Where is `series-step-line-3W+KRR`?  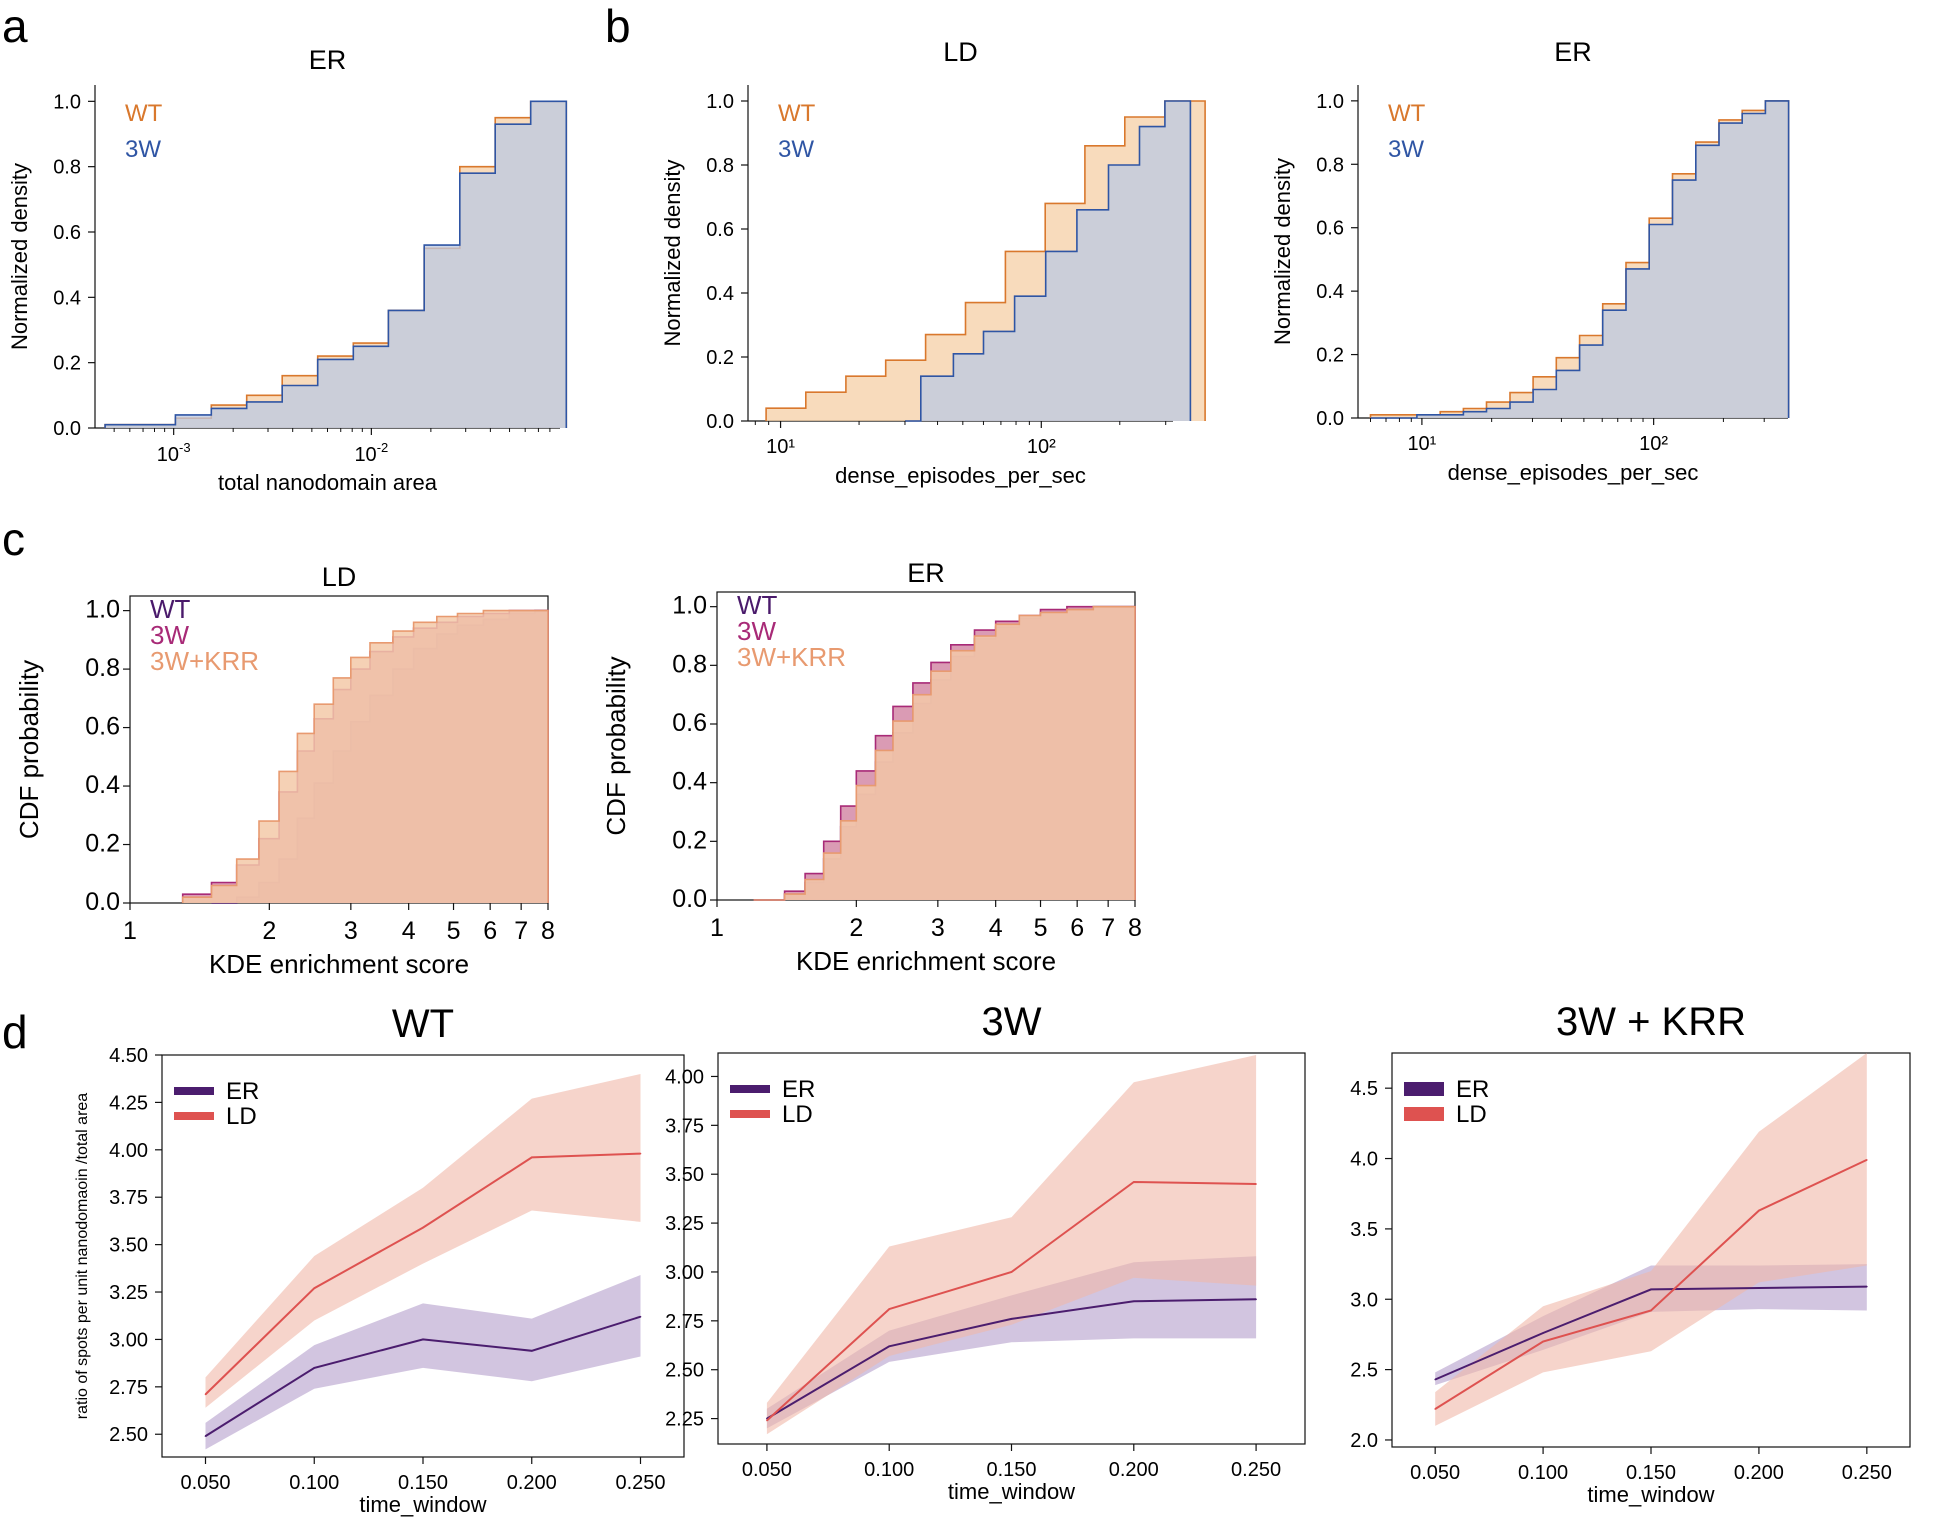
series-step-line-3W+KRR is located at coordinates (944, 753).